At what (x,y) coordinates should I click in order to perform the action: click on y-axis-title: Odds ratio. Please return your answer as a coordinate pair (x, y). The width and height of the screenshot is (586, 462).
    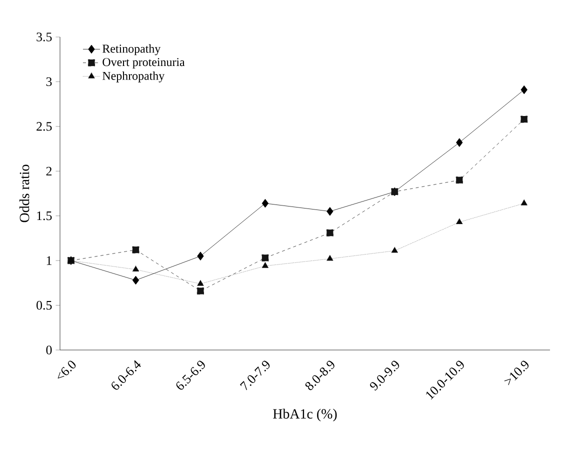
    Looking at the image, I should click on (24, 193).